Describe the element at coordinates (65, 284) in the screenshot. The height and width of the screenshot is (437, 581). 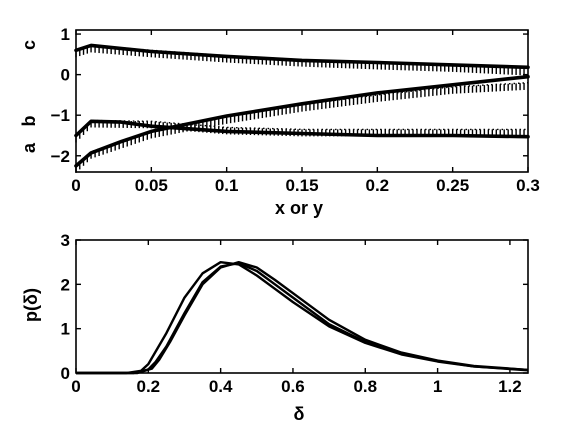
I see `y-tick-label: 2` at that location.